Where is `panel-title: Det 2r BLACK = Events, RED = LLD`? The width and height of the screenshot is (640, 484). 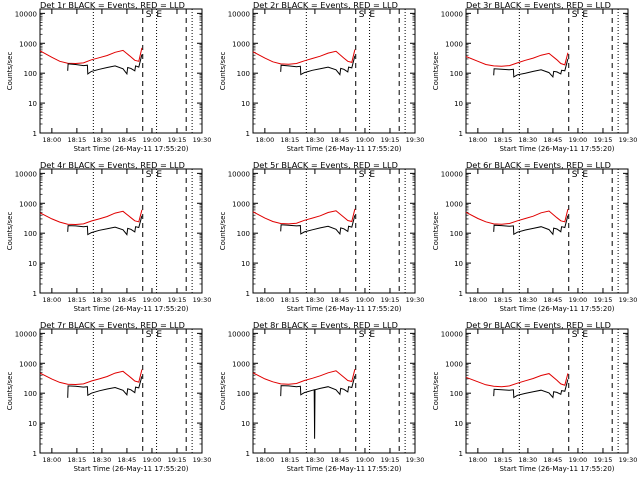 panel-title: Det 2r BLACK = Events, RED = LLD is located at coordinates (325, 5).